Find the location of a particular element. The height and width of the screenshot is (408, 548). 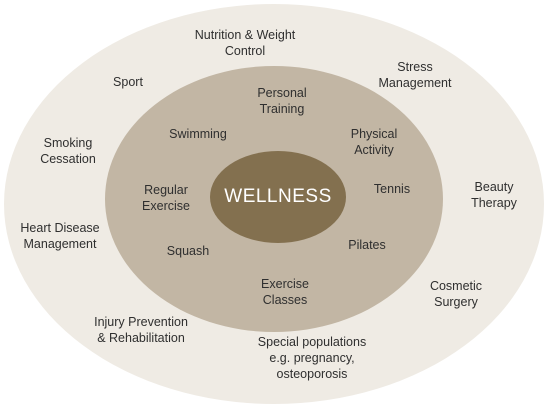

label-line: Sport is located at coordinates (128, 82).